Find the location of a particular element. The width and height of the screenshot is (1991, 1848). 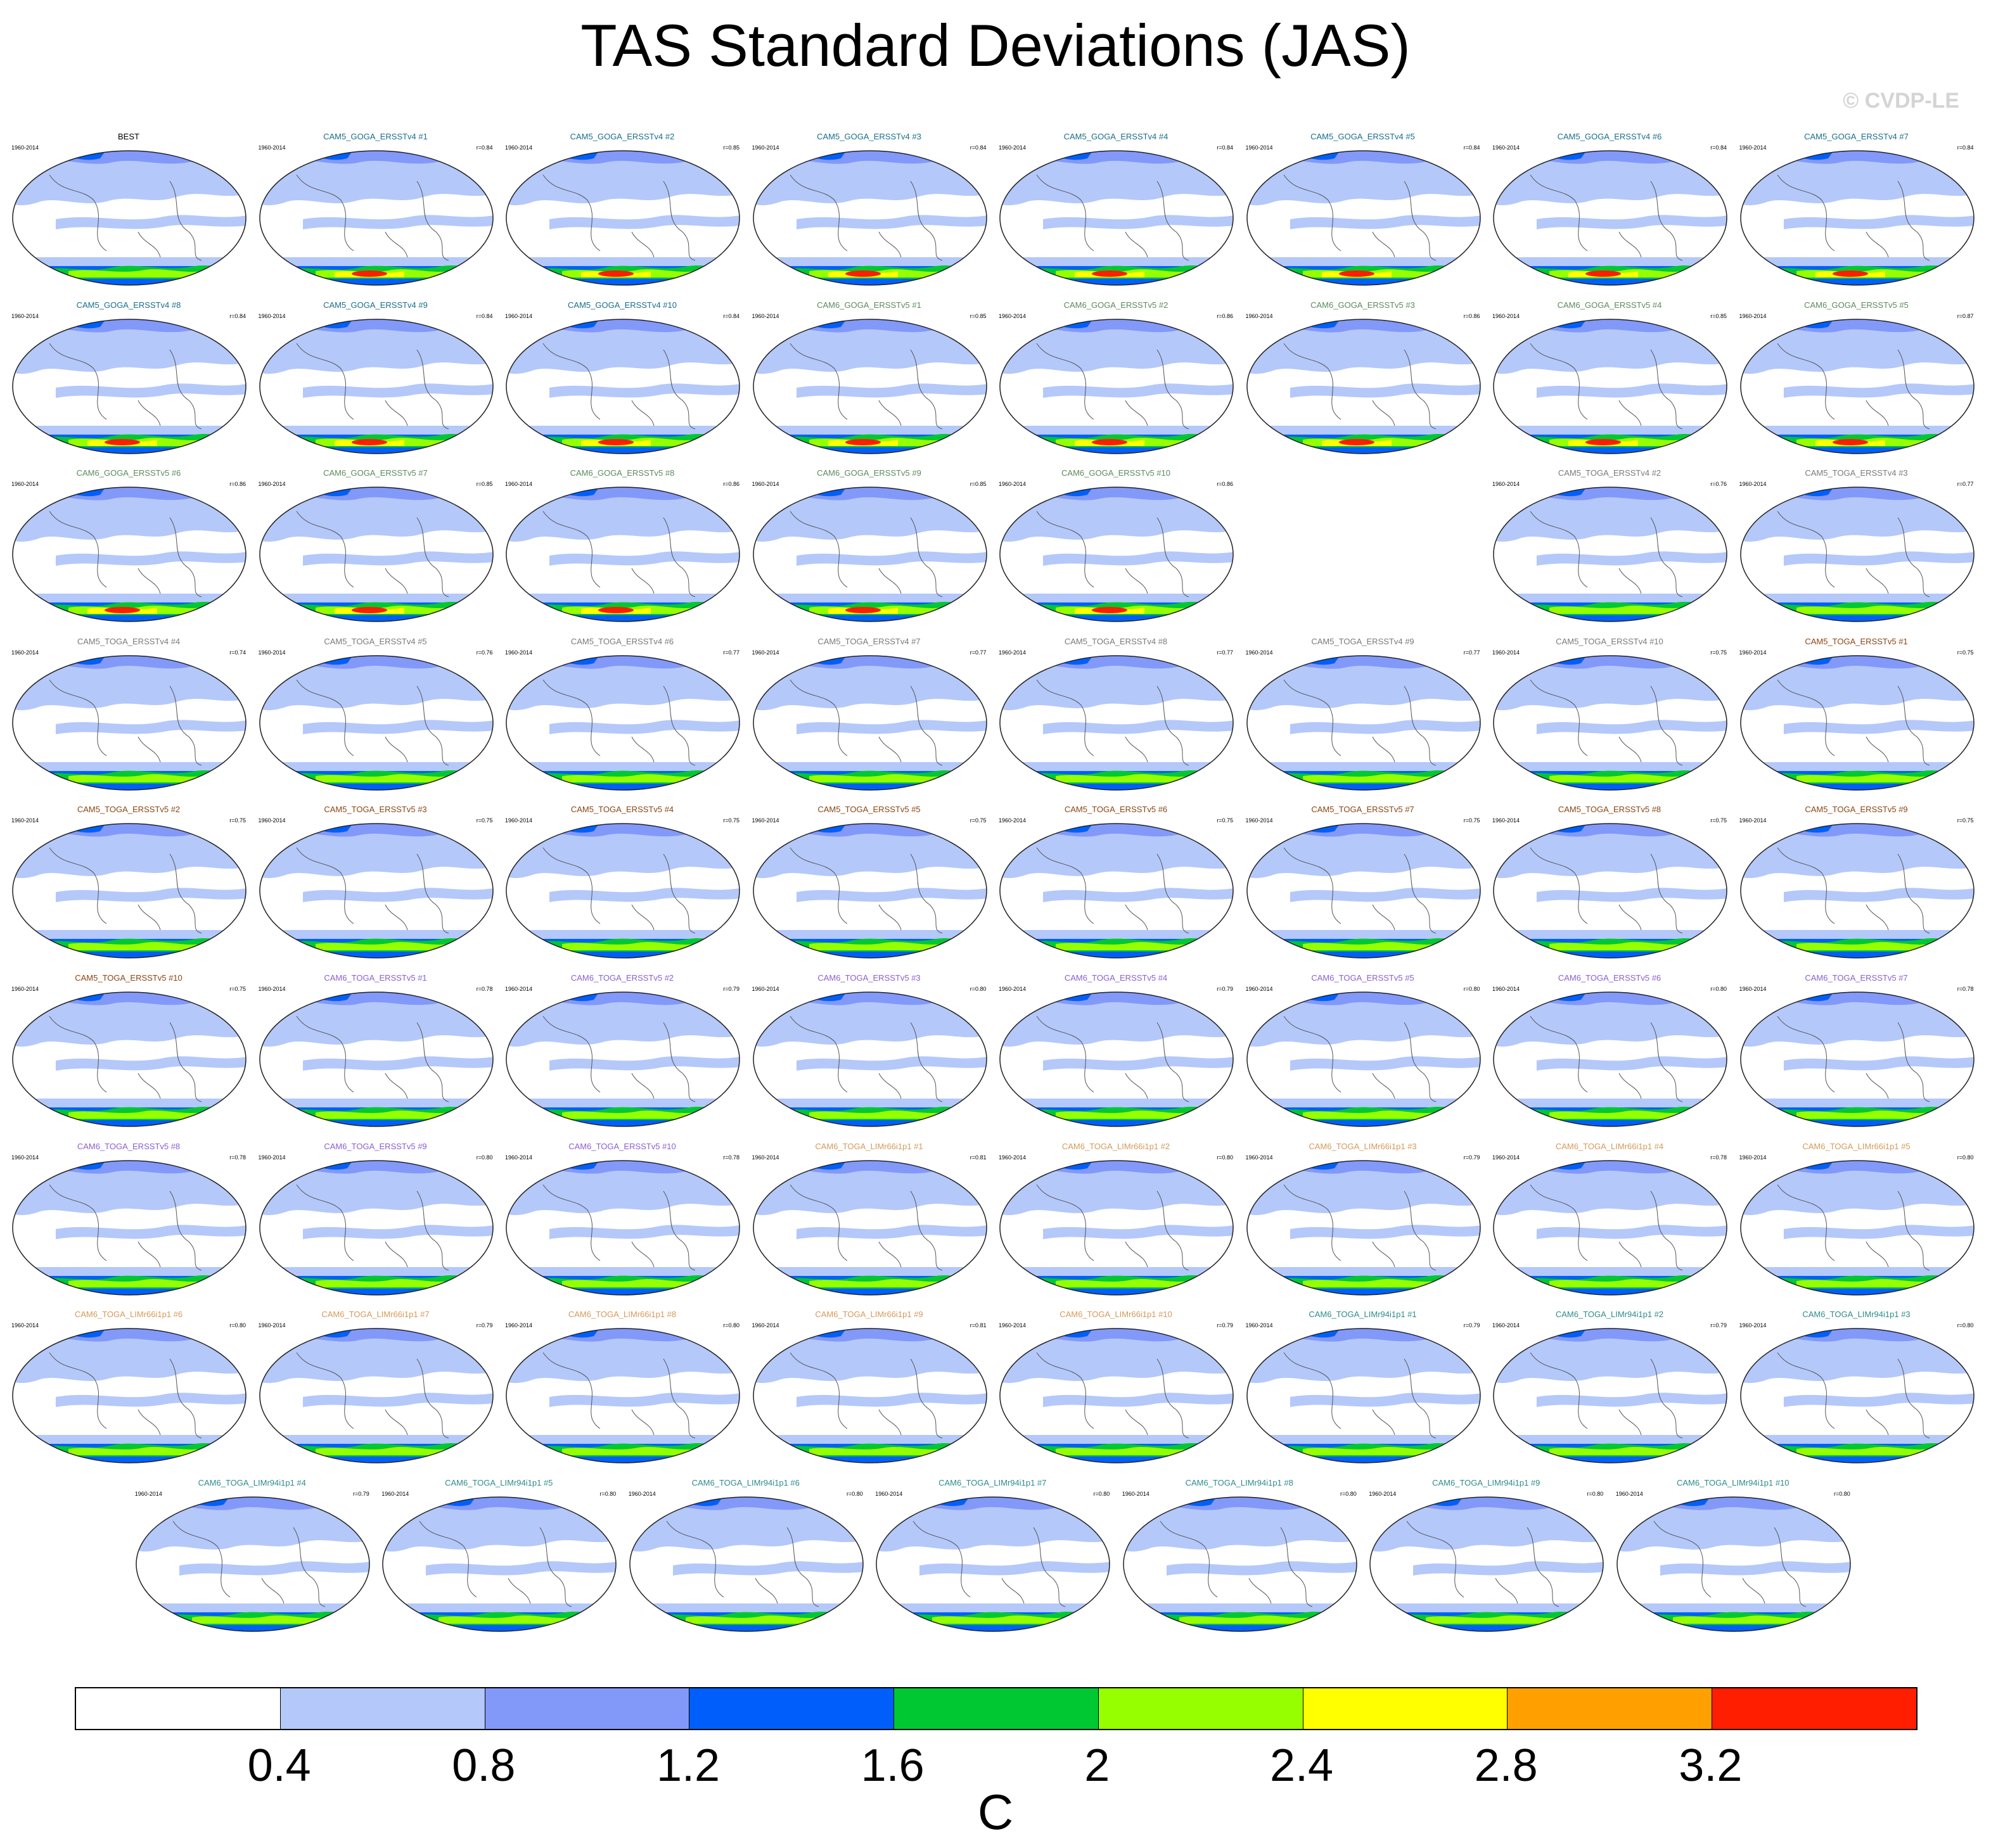

panel-correlation: r=0.85 is located at coordinates (1719, 316).